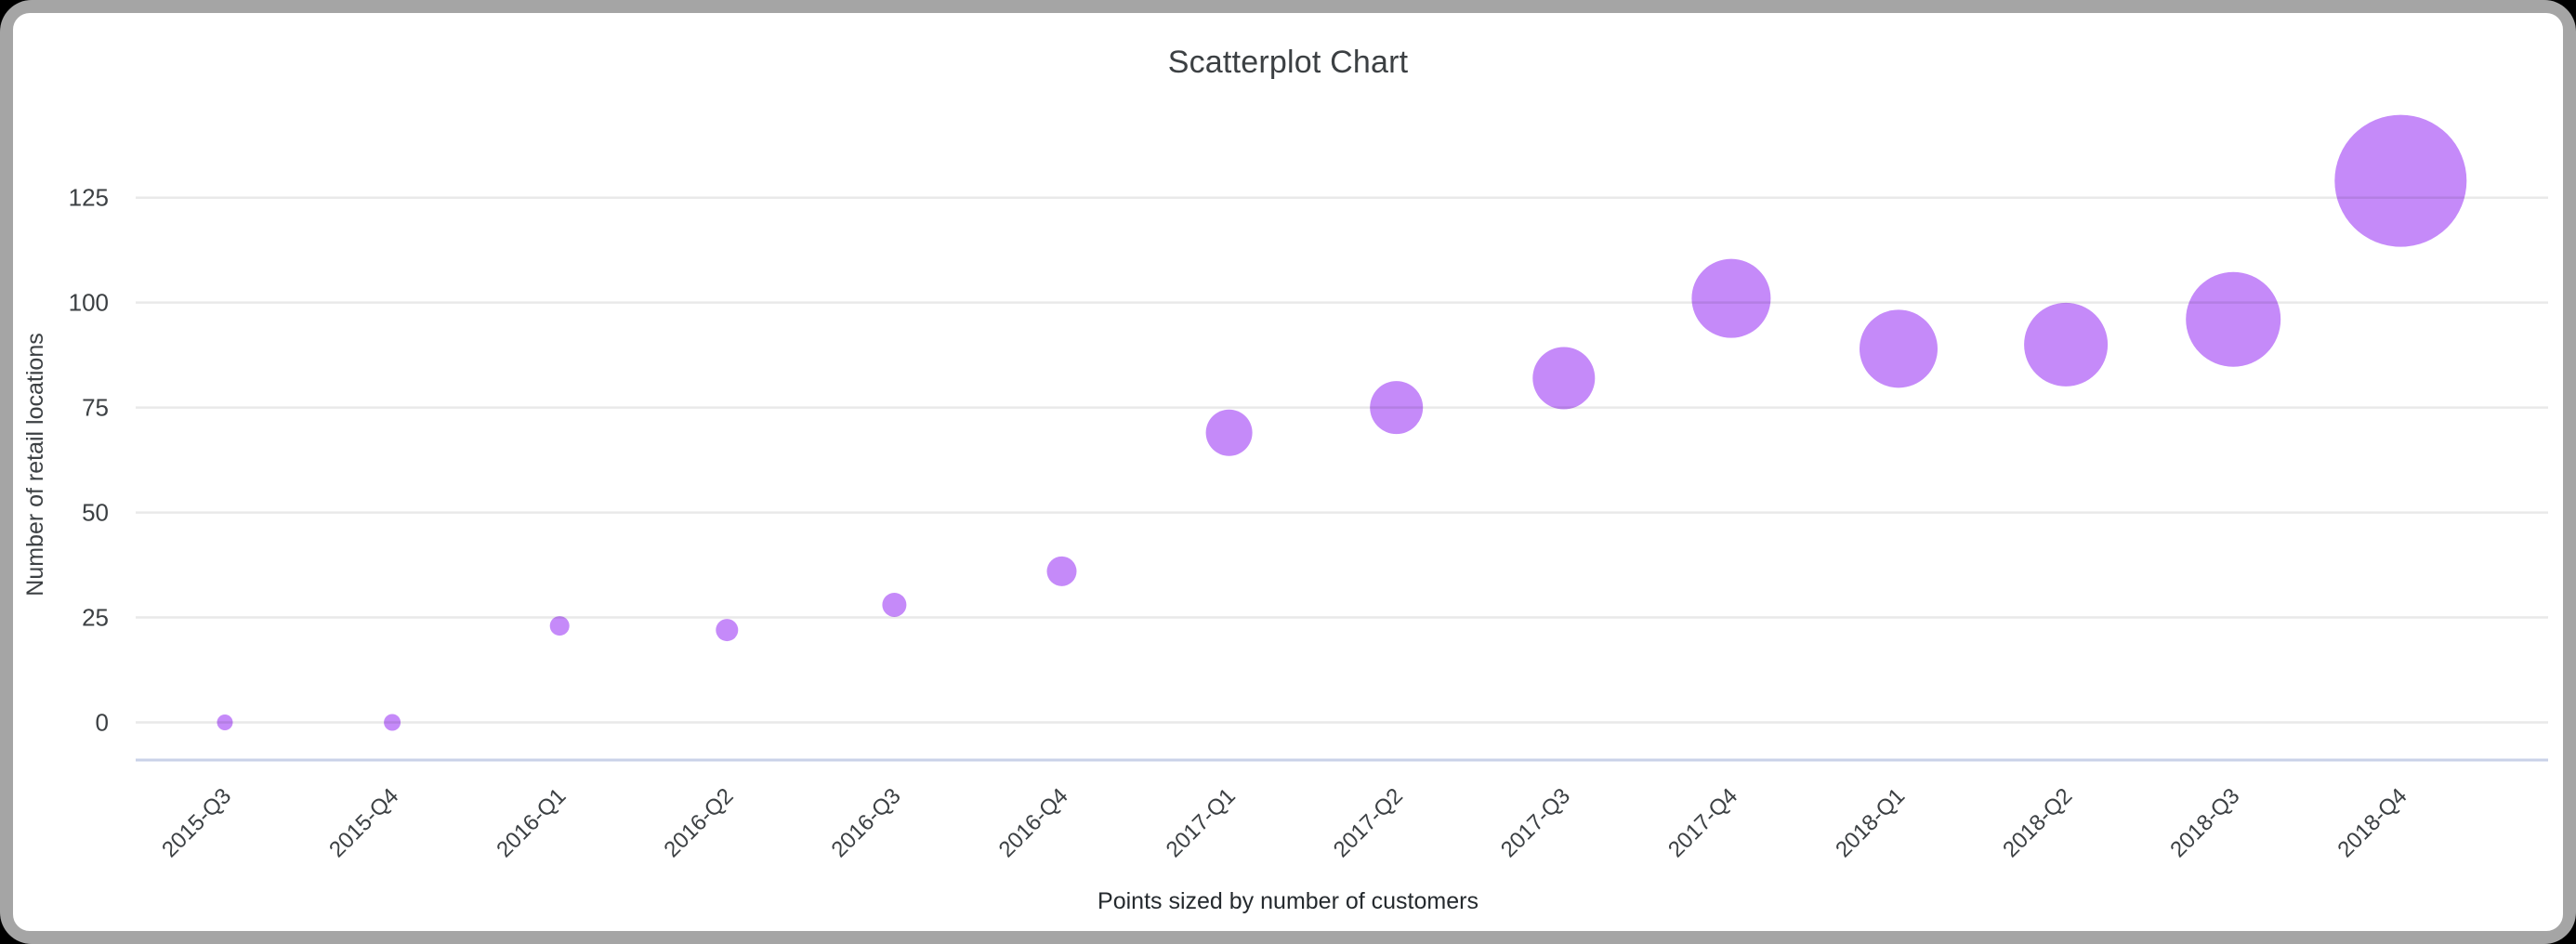 The image size is (2576, 944). Describe the element at coordinates (89, 198) in the screenshot. I see `y-tick-label: 125` at that location.